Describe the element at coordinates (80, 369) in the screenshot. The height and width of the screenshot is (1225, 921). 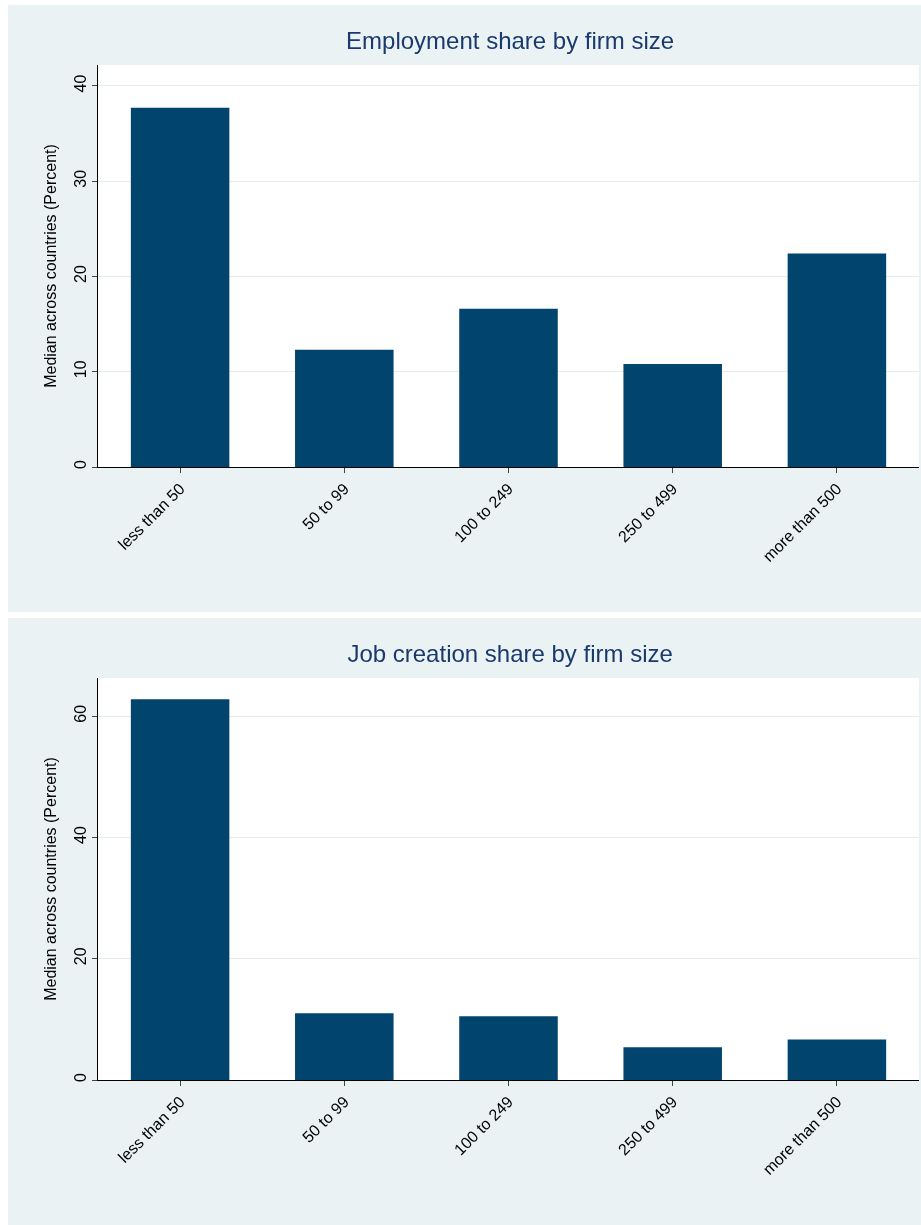
I see `y-tick-label: 10` at that location.